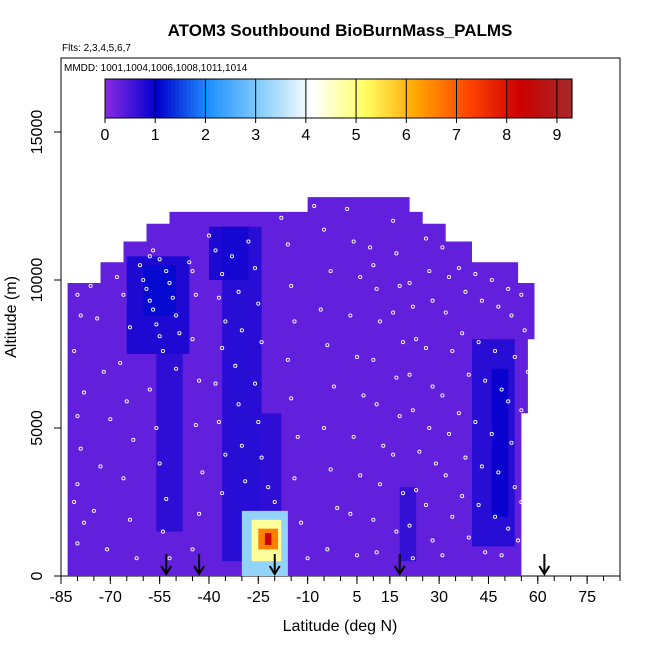 The width and height of the screenshot is (650, 650). Describe the element at coordinates (242, 394) in the screenshot. I see `heatmap-cell-central-column` at that location.